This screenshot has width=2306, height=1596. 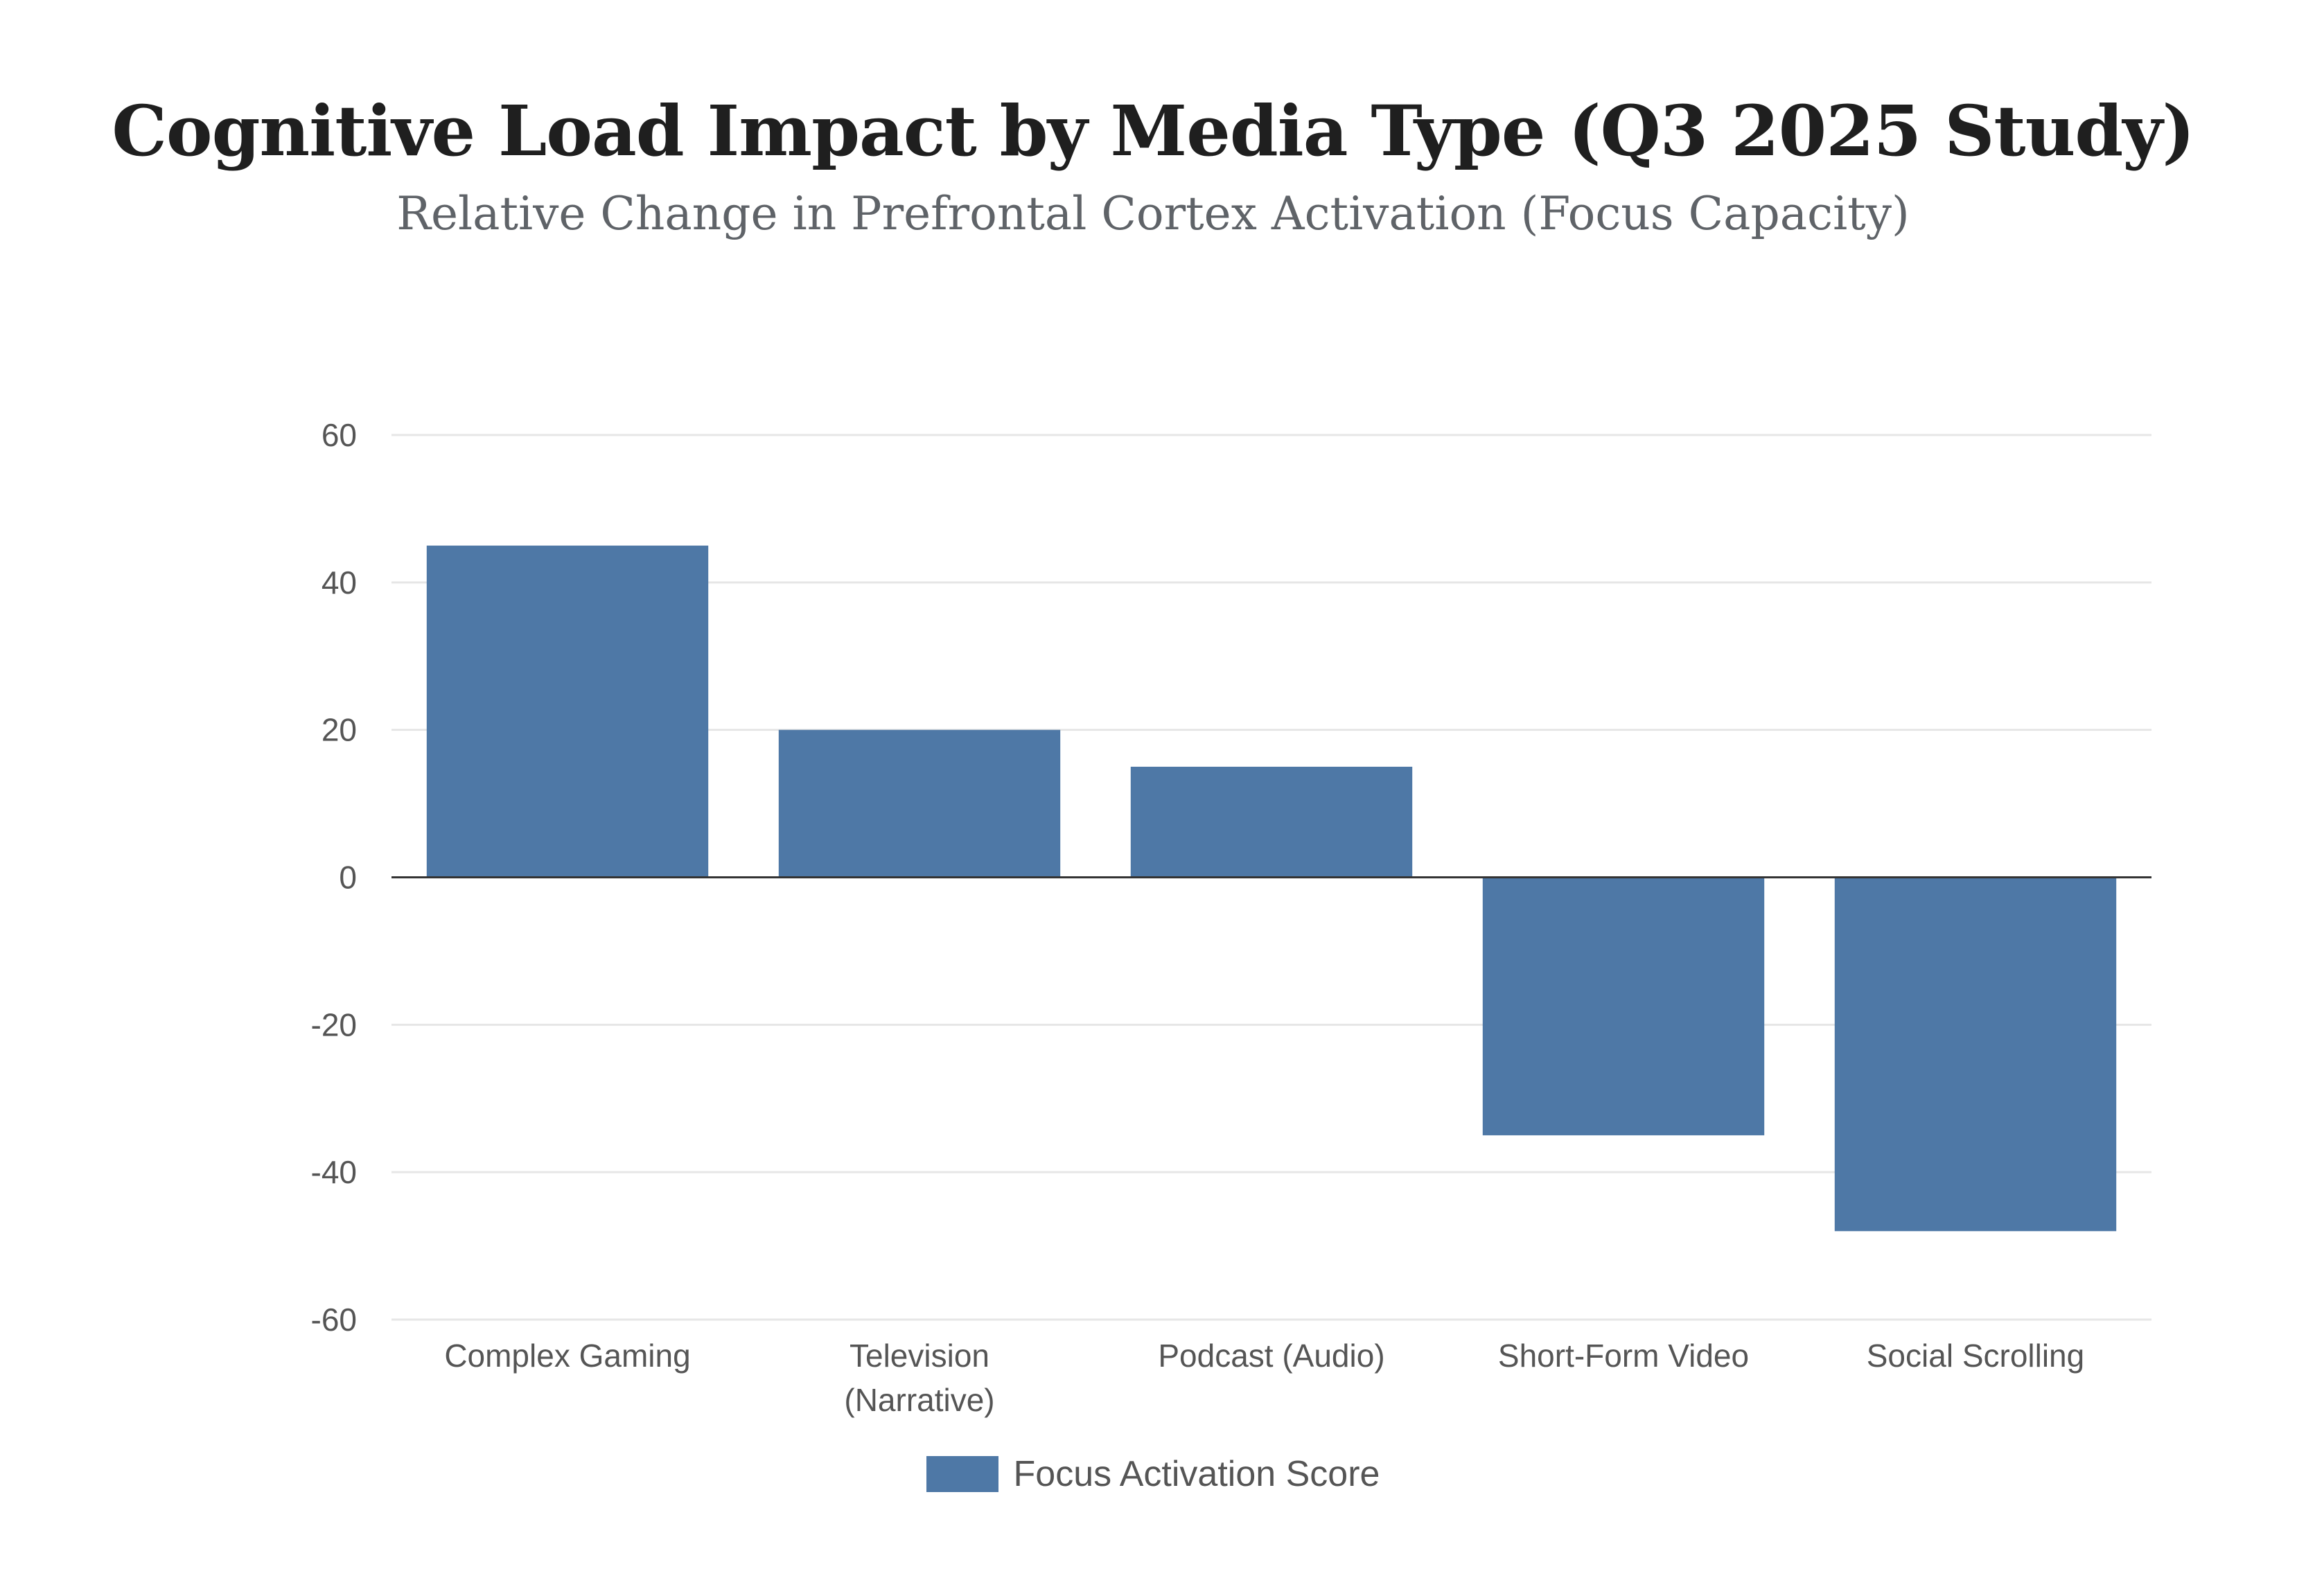 I want to click on y-tick-label: 60, so click(x=339, y=435).